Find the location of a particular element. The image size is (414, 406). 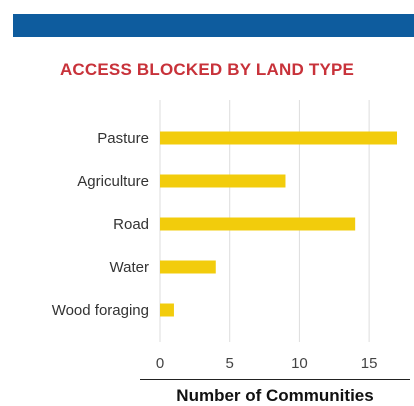

x-tick-label-10: 10 is located at coordinates (299, 363).